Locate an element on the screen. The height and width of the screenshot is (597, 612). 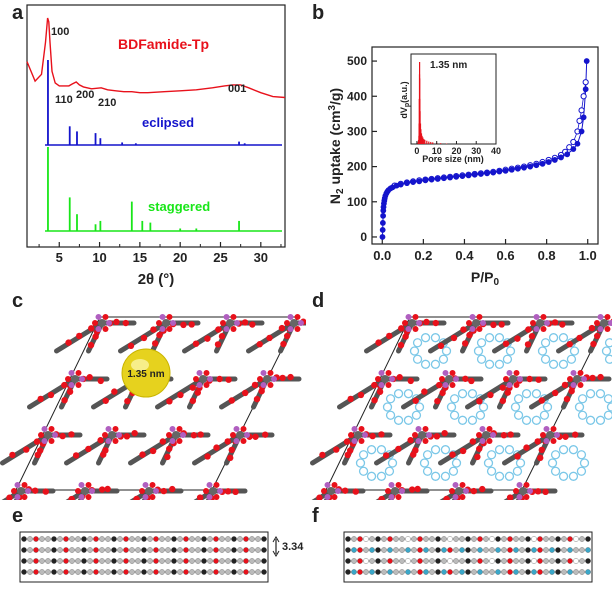
peak-label-100: 100 is located at coordinates (60, 32).